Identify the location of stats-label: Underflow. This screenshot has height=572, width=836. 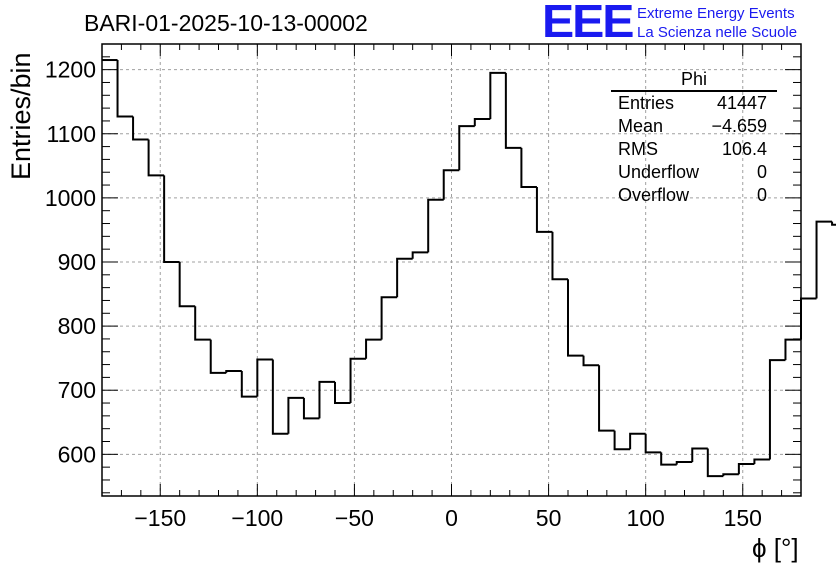
(659, 172).